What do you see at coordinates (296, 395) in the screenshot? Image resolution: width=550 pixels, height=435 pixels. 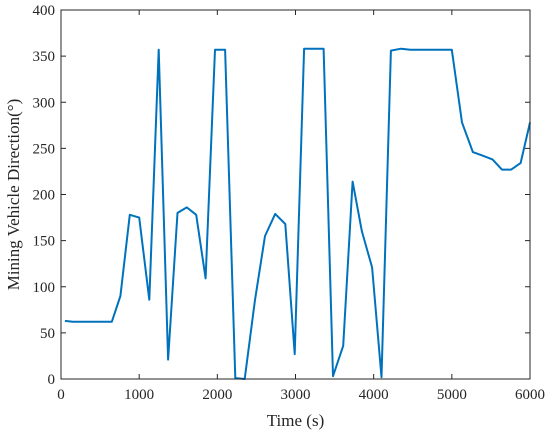 I see `x-tick-label: 3000` at bounding box center [296, 395].